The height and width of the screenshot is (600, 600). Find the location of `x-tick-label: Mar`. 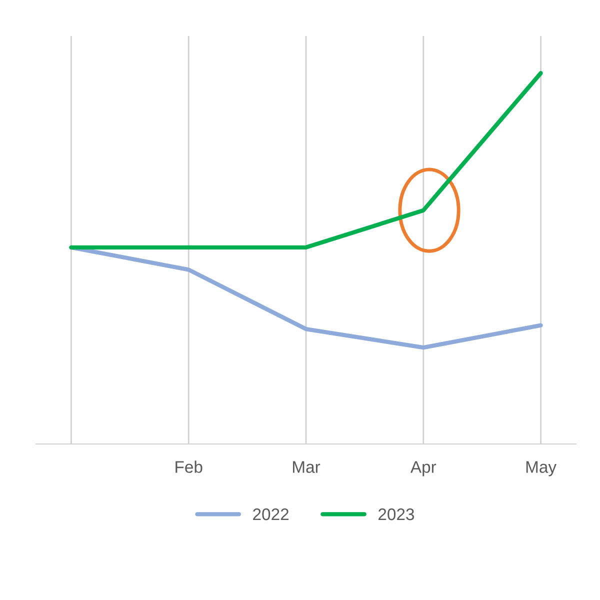

x-tick-label: Mar is located at coordinates (306, 467).